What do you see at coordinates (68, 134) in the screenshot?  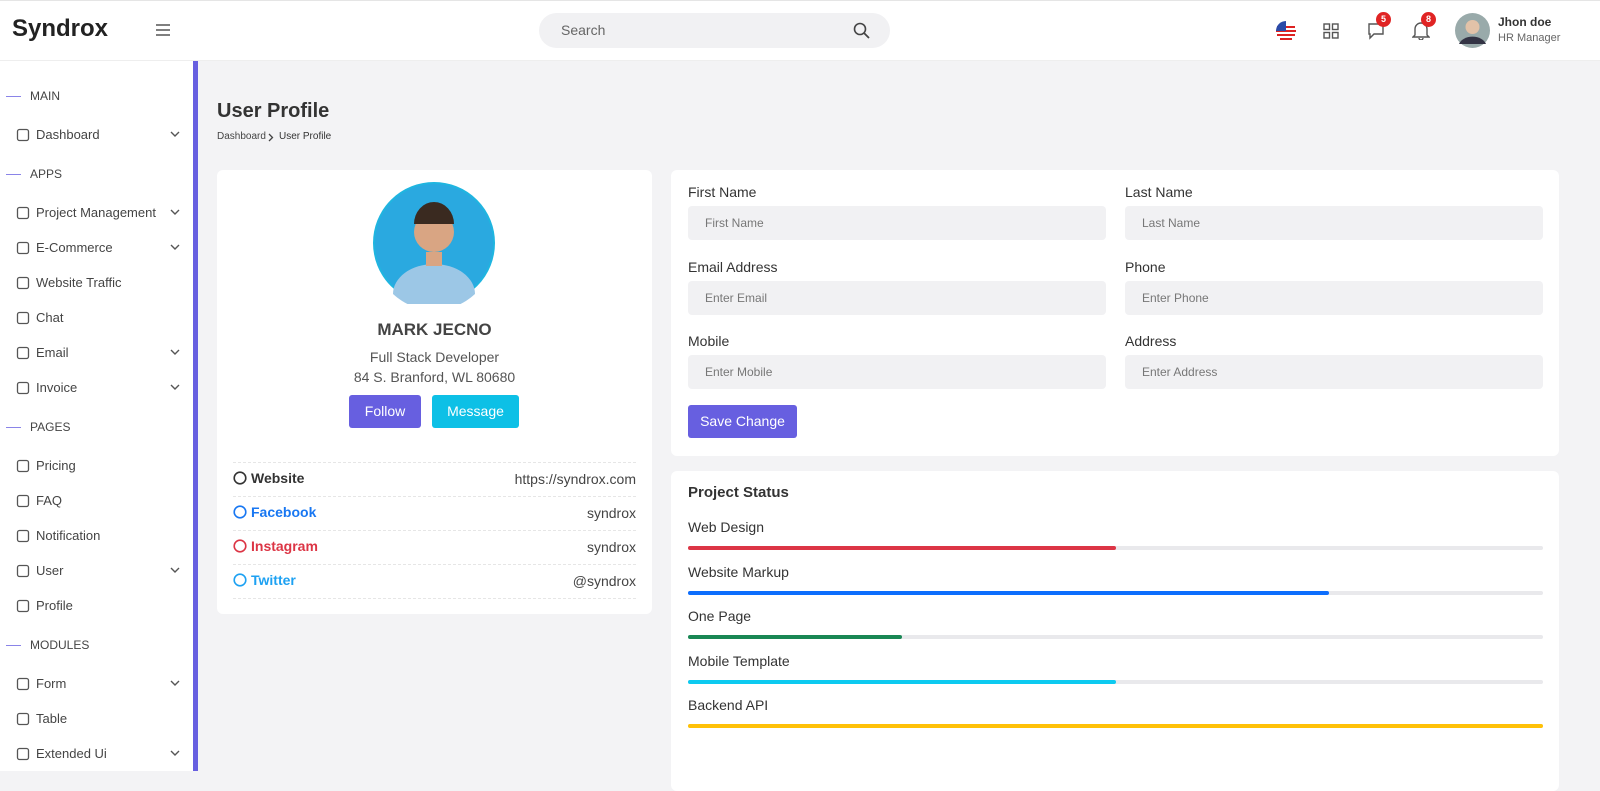 I see `sidebar-item: Dashboard` at bounding box center [68, 134].